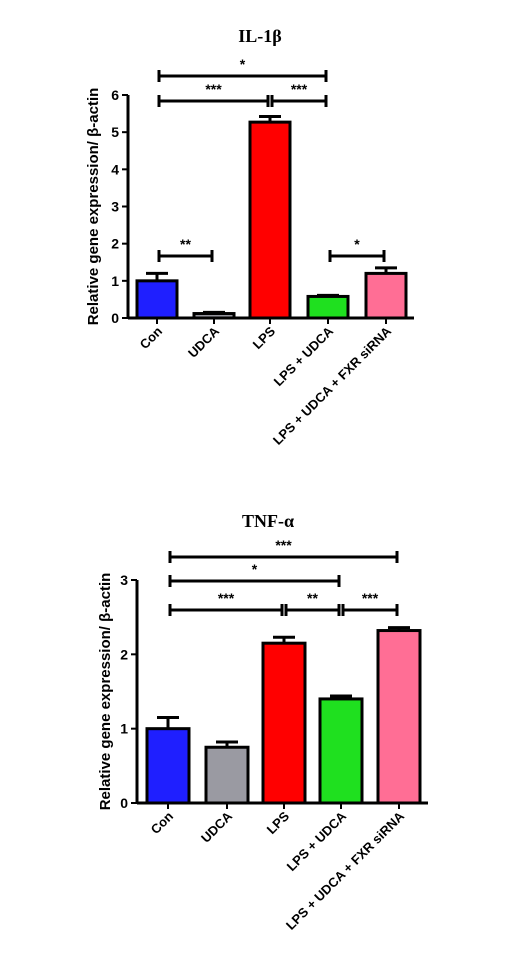 This screenshot has height=975, width=528. What do you see at coordinates (115, 95) in the screenshot?
I see `il1b-y-tick-label: 6` at bounding box center [115, 95].